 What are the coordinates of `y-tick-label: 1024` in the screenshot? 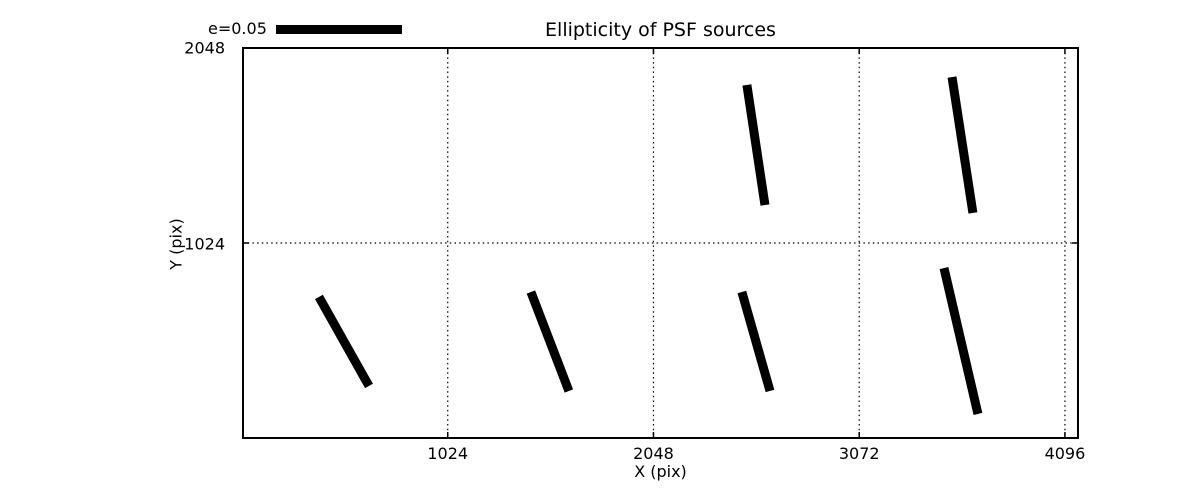 It's located at (204, 244).